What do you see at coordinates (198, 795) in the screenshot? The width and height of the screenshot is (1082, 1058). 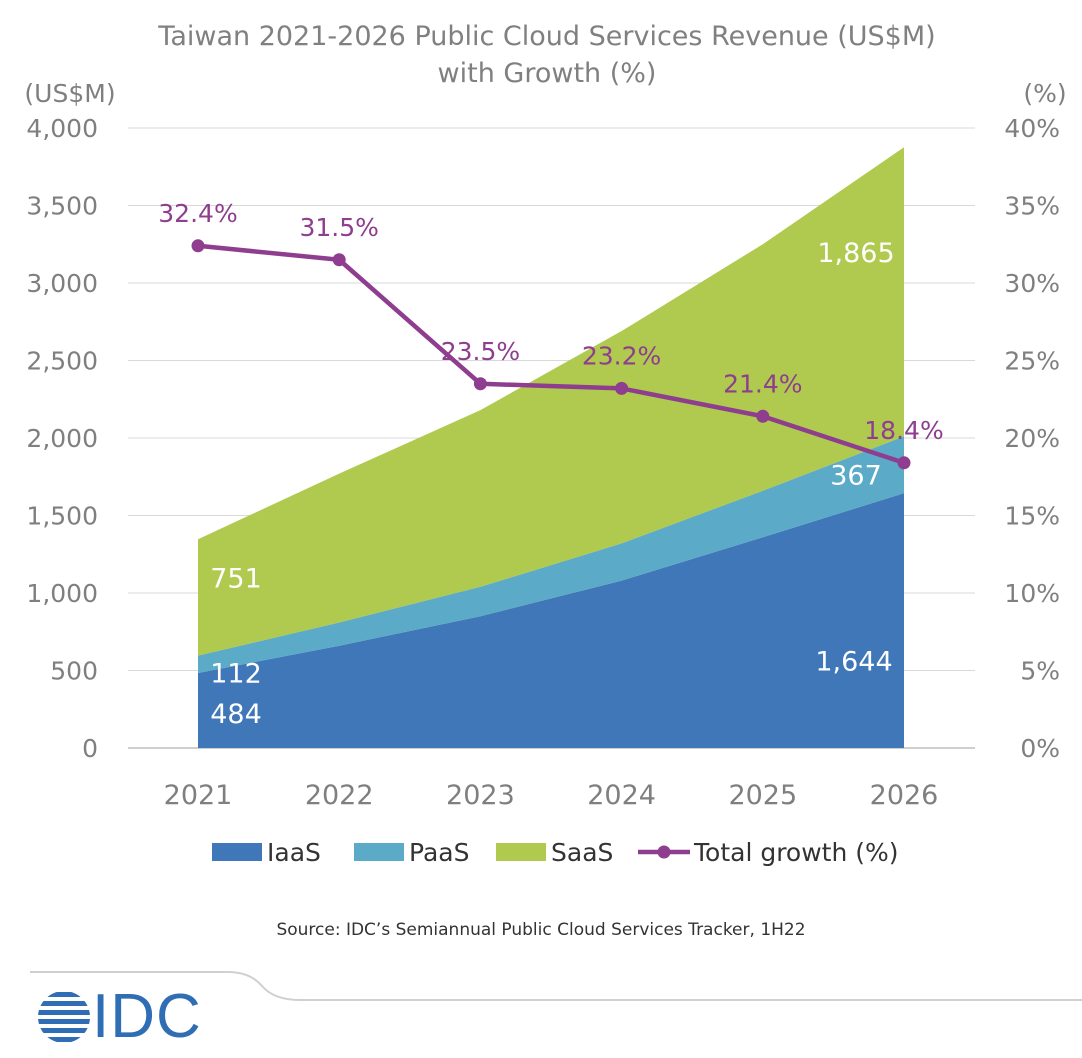 I see `x-tick-label: 2021` at bounding box center [198, 795].